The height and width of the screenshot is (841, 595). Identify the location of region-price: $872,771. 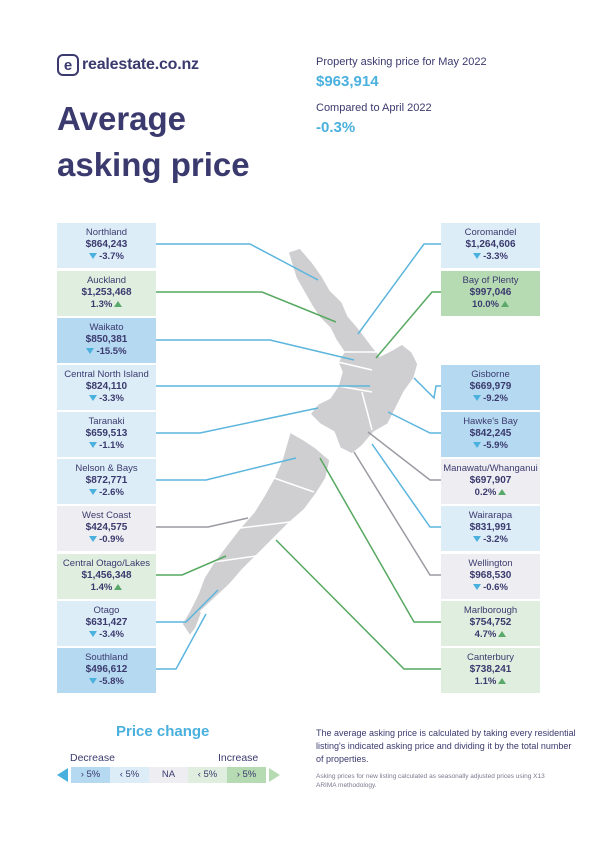
(106, 480).